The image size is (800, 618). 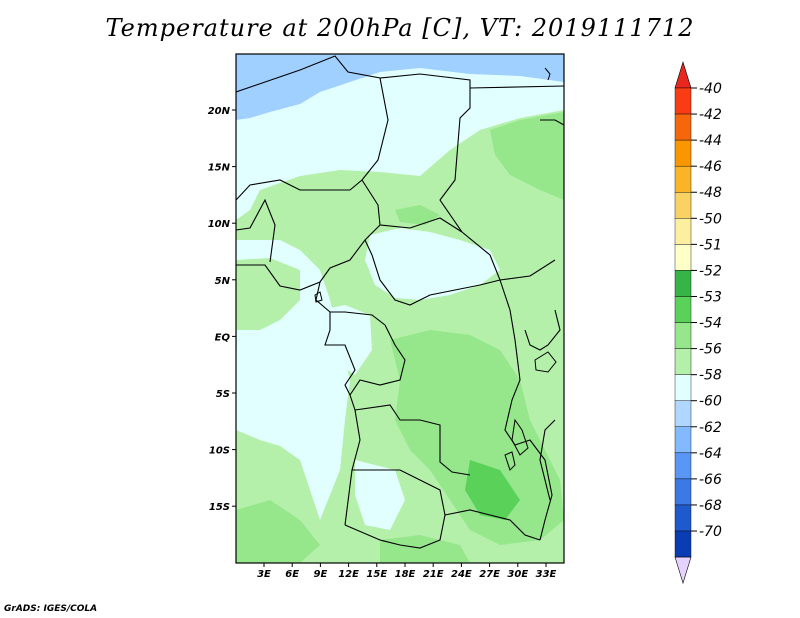 I want to click on temperature-zone-mid-green-north, so click(x=417, y=215).